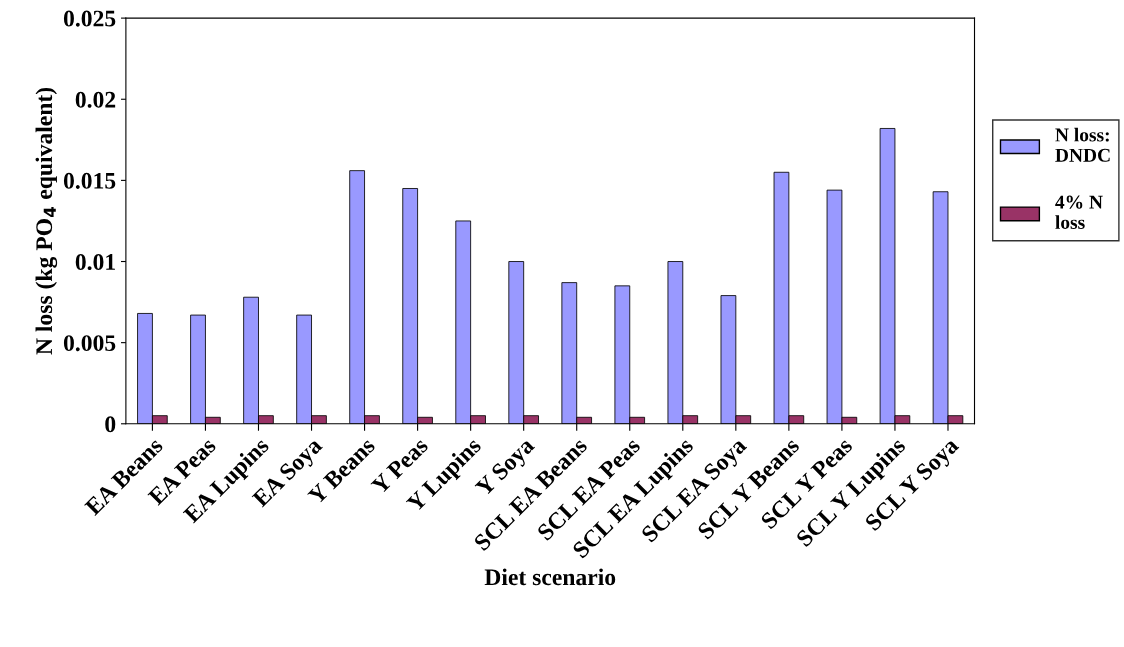 The width and height of the screenshot is (1124, 647). Describe the element at coordinates (46, 221) in the screenshot. I see `y-axis-title: N loss (kg PO$_{4}$ equivalent)` at that location.